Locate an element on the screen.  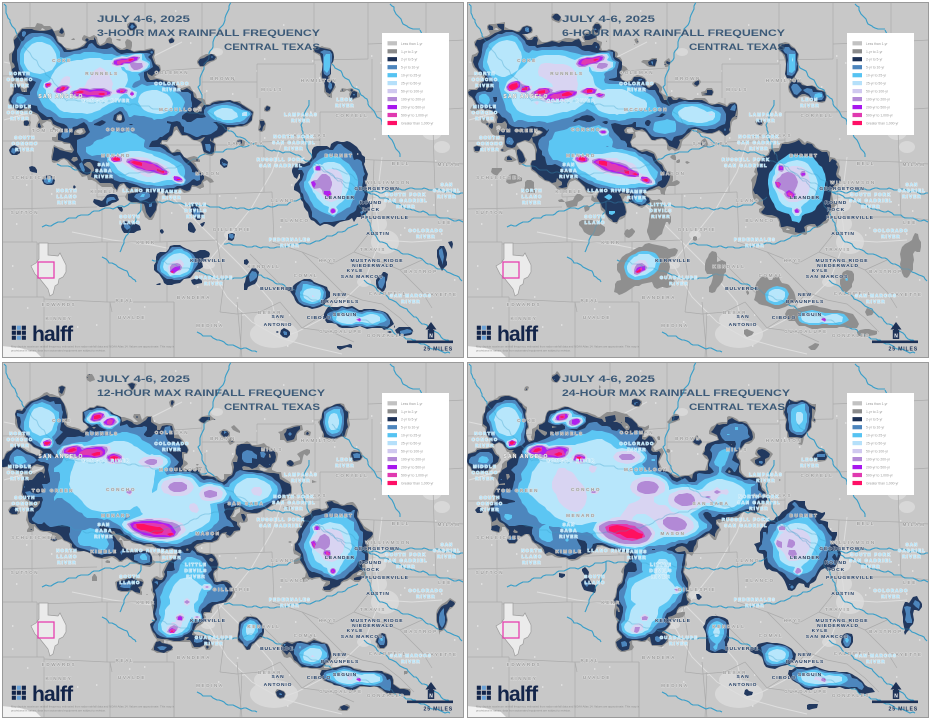
svg-text: 12-HOUR MAX RAINFALL FREQUENCY is located at coordinates (211, 393).